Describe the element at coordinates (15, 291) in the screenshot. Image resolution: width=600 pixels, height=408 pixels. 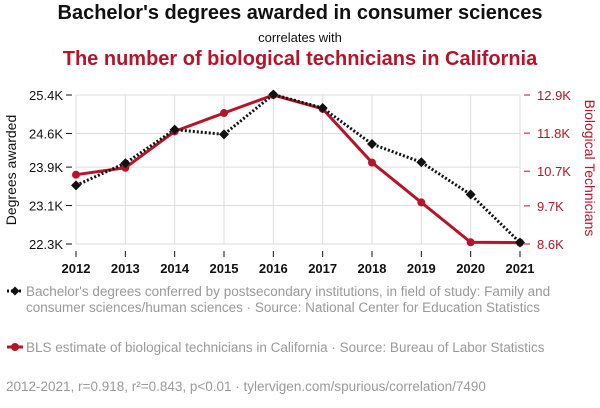
I see `legend-marker-series1` at that location.